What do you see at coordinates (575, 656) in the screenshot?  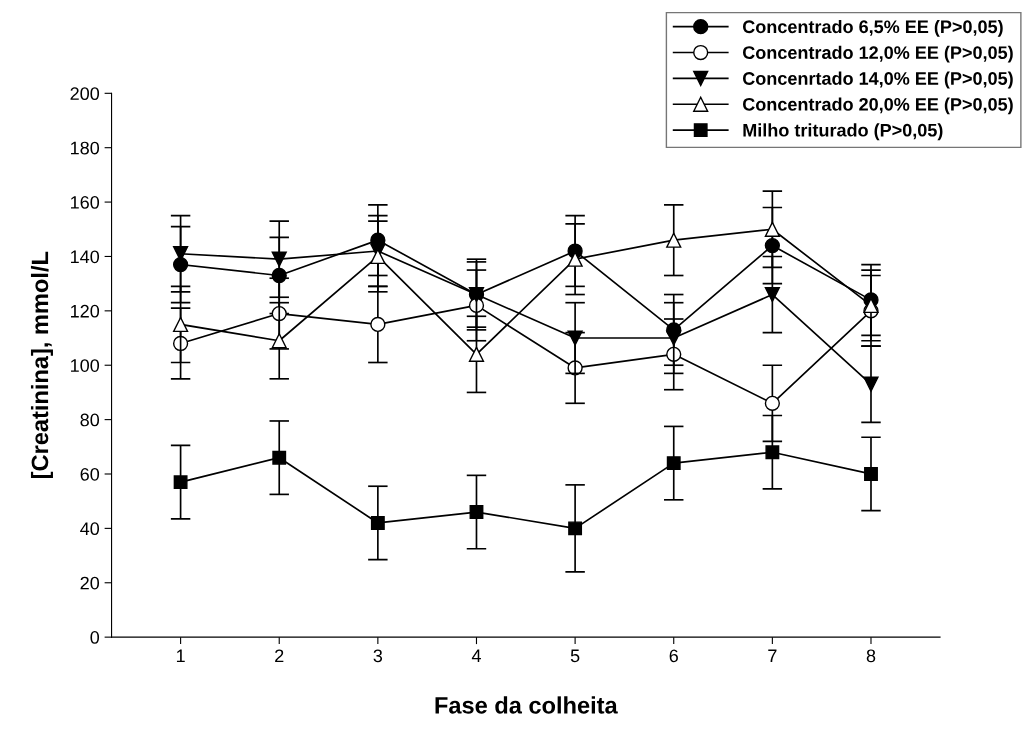 I see `x-tick-label: 5` at bounding box center [575, 656].